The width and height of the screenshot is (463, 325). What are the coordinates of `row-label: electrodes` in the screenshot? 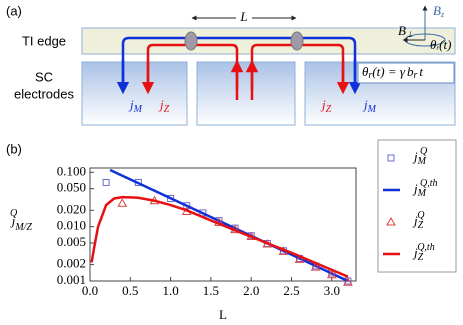 It's located at (44, 93).